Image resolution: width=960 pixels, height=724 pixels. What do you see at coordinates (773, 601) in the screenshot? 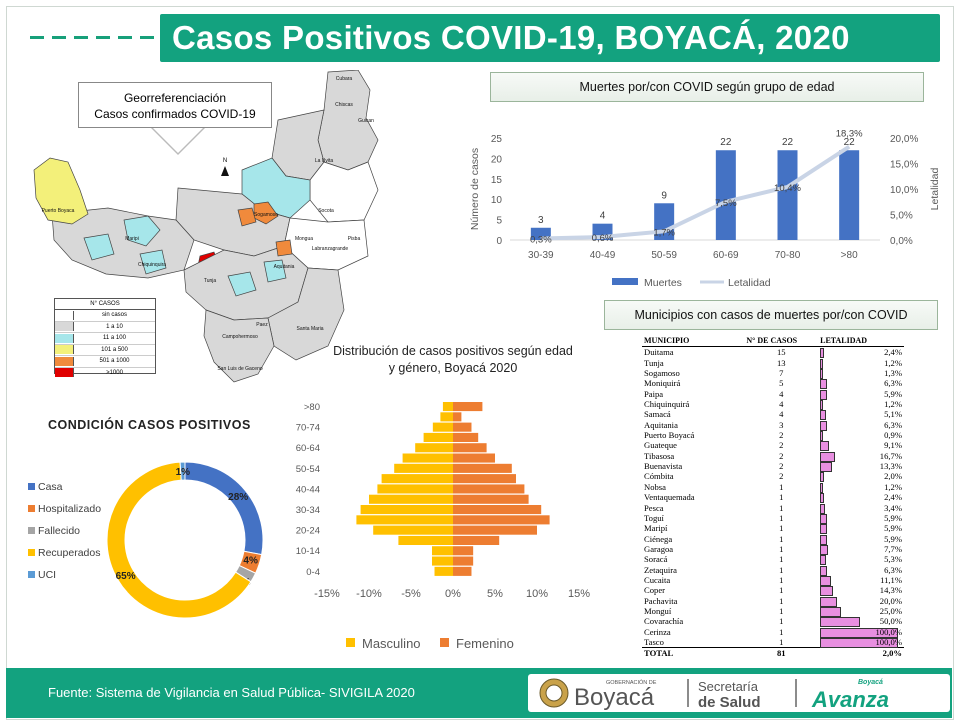
I see `table-row: Pachavita 1 20,0%` at bounding box center [773, 601].